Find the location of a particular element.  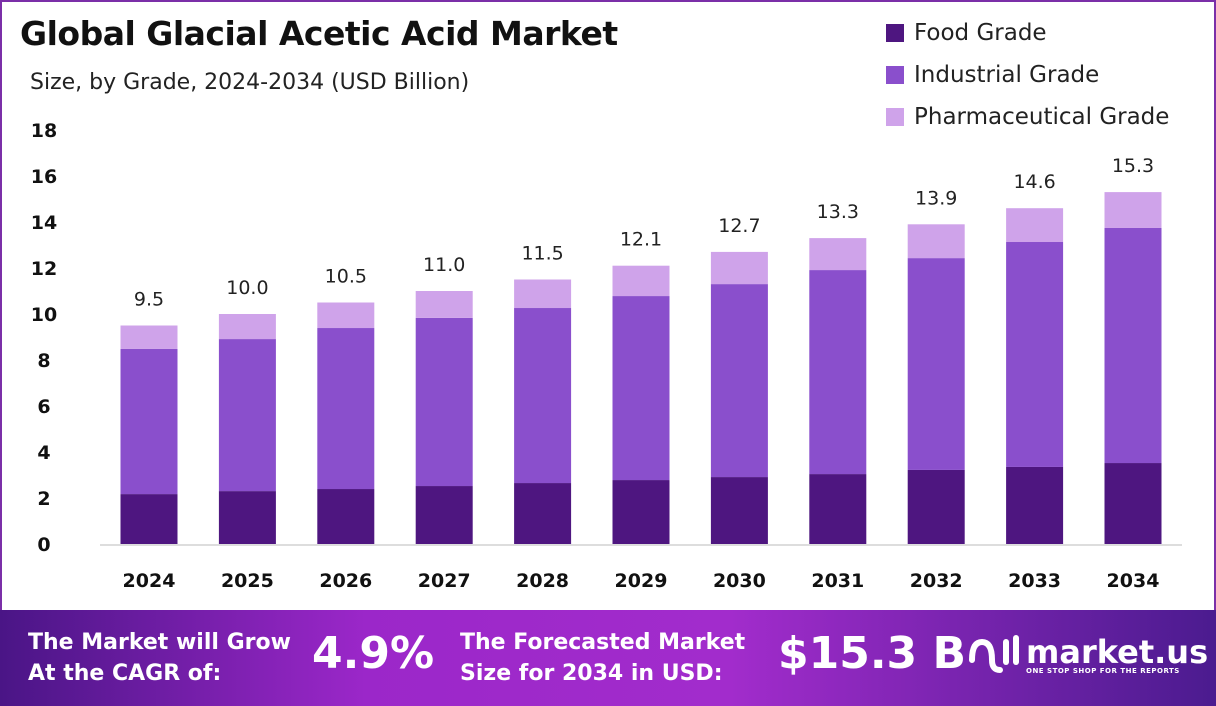

data-label-total: 10.5 is located at coordinates (346, 277).